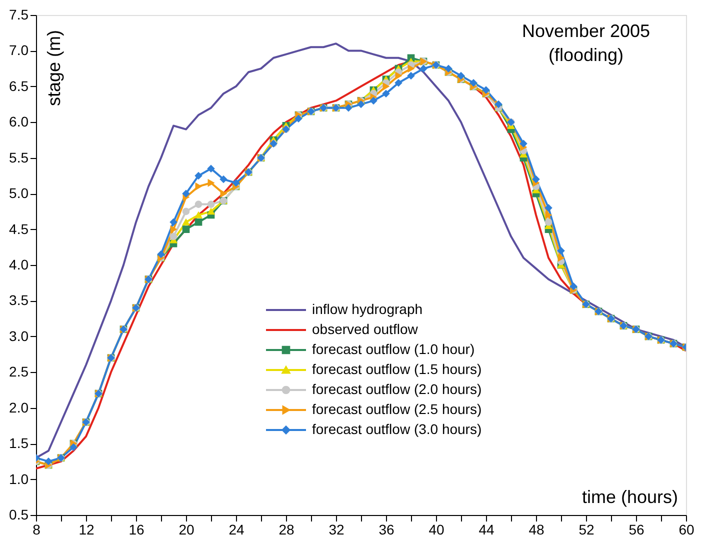 Image resolution: width=708 pixels, height=540 pixels. I want to click on y-tick-label: 4.0, so click(19, 264).